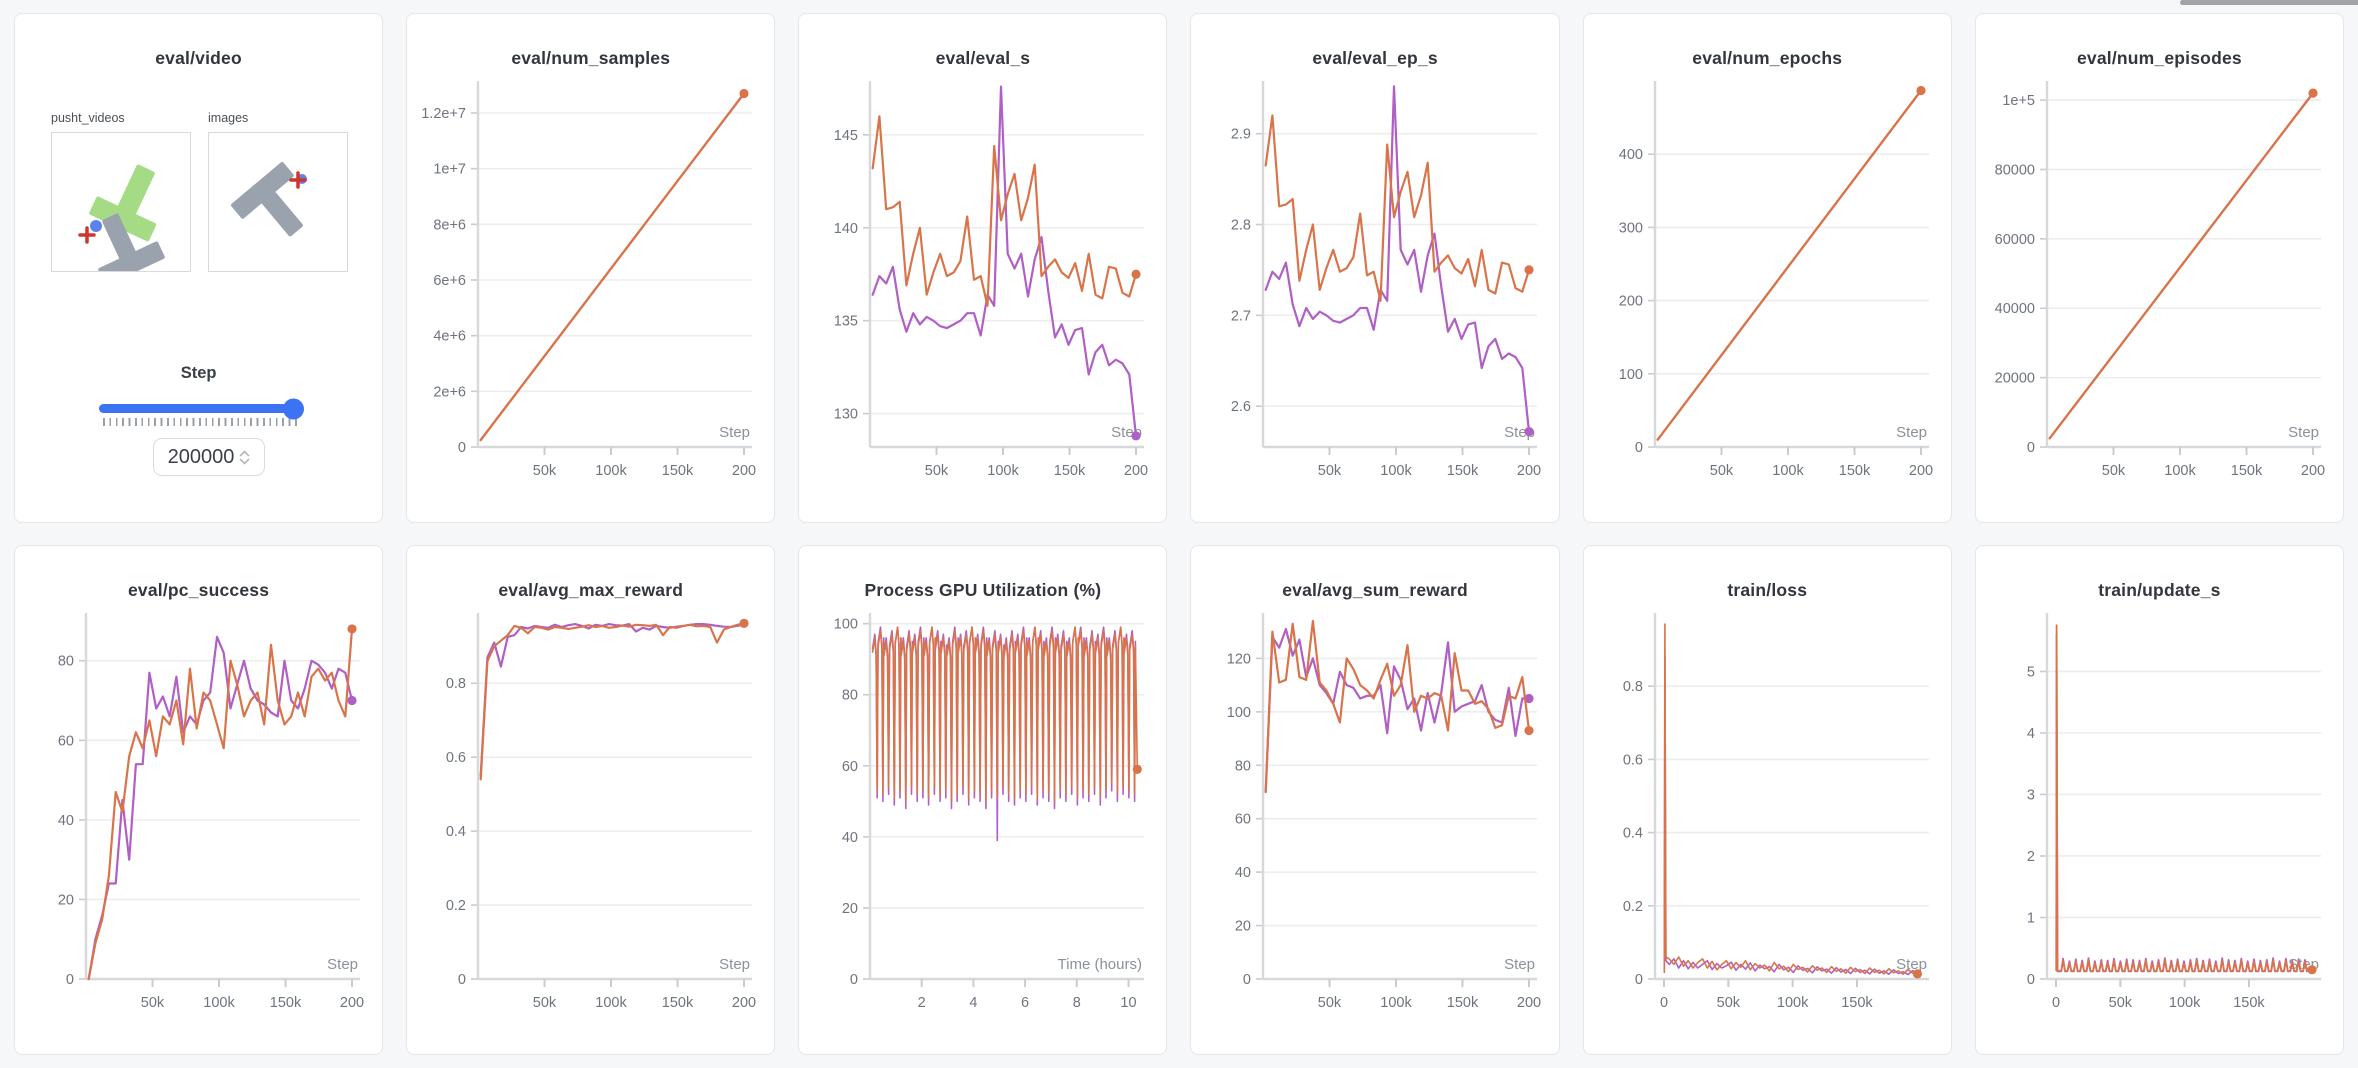 This screenshot has height=1068, width=2358. Describe the element at coordinates (1633, 907) in the screenshot. I see `svg-text: 0.2` at that location.